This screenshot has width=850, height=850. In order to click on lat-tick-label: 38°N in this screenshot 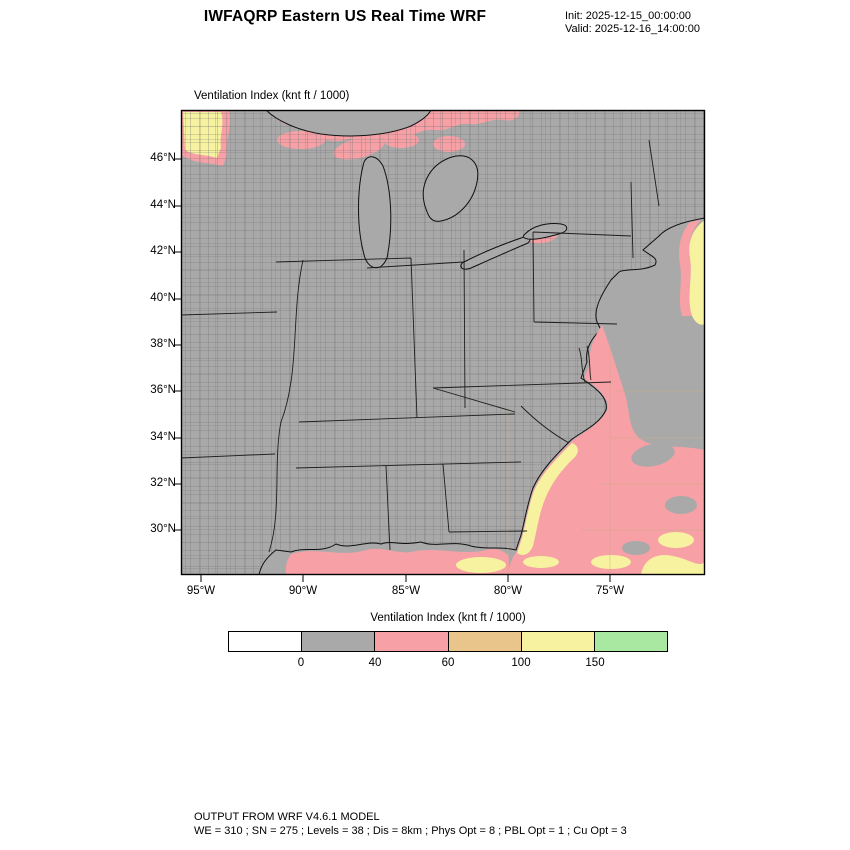, I will do `click(163, 344)`.